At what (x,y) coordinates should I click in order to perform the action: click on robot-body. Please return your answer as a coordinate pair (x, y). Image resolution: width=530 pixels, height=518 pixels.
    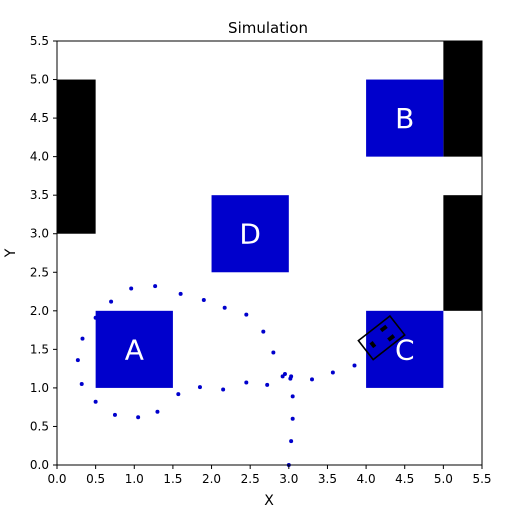
    Looking at the image, I should click on (381, 337).